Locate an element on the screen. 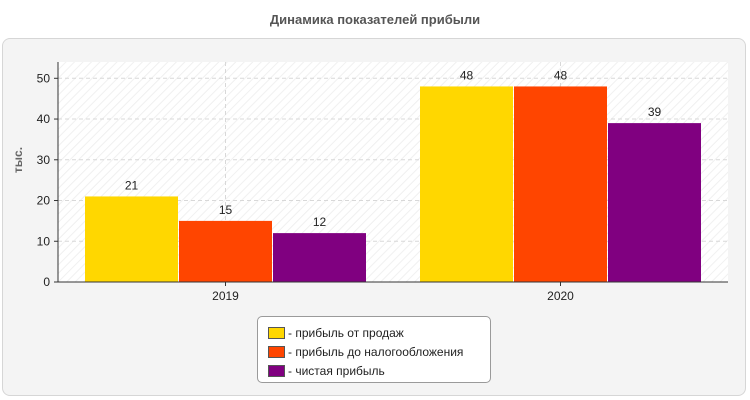  legend-item: - прибыль от продаж is located at coordinates (375, 332).